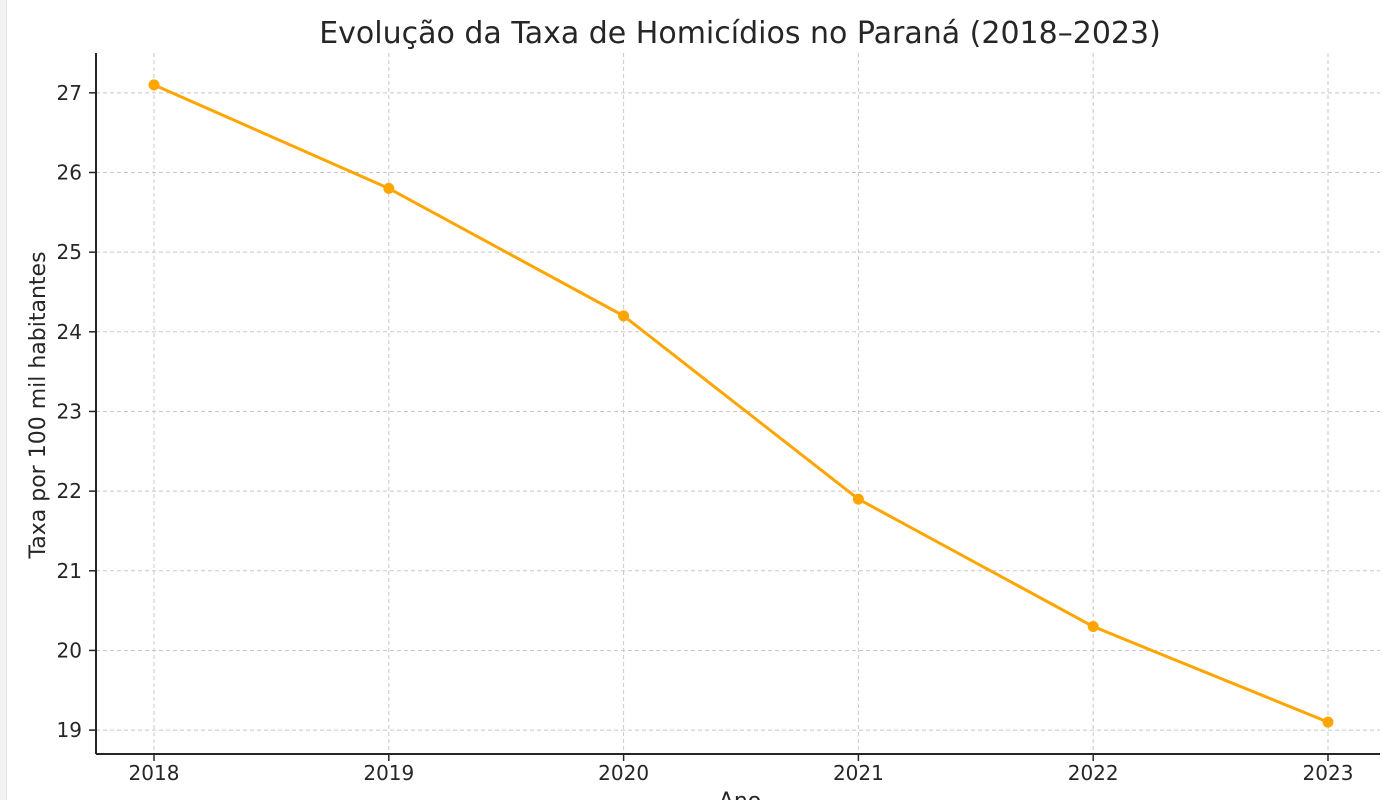 The width and height of the screenshot is (1382, 800). Describe the element at coordinates (69, 650) in the screenshot. I see `y-tick-label: 20` at that location.